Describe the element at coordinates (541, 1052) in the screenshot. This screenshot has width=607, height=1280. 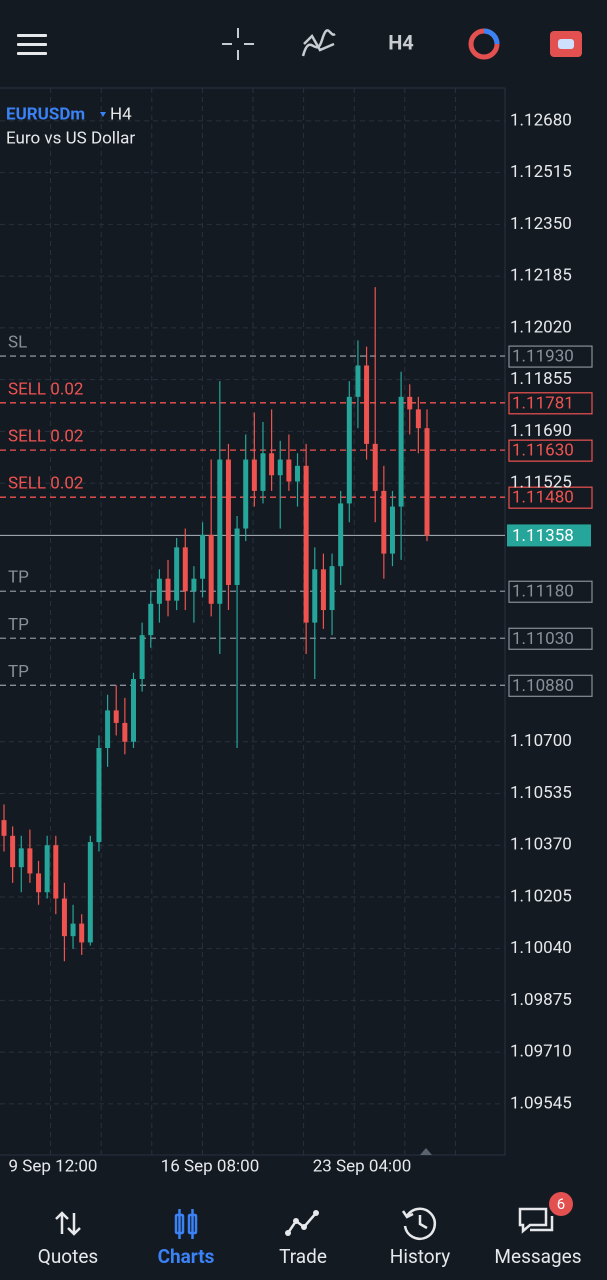
I see `y-tick-label: 1.09710` at that location.